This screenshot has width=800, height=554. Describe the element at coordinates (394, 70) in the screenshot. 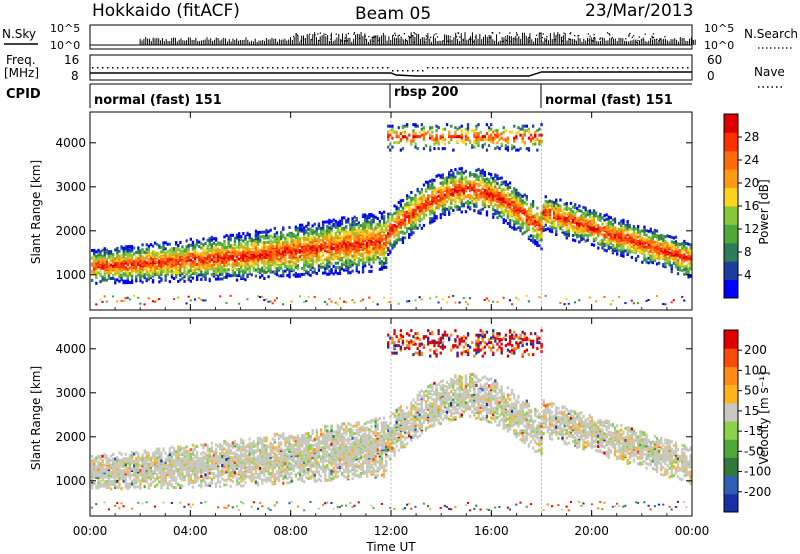

I see `freq-panel: Freq. [MHz] 16 8 60 0 Nave` at that location.